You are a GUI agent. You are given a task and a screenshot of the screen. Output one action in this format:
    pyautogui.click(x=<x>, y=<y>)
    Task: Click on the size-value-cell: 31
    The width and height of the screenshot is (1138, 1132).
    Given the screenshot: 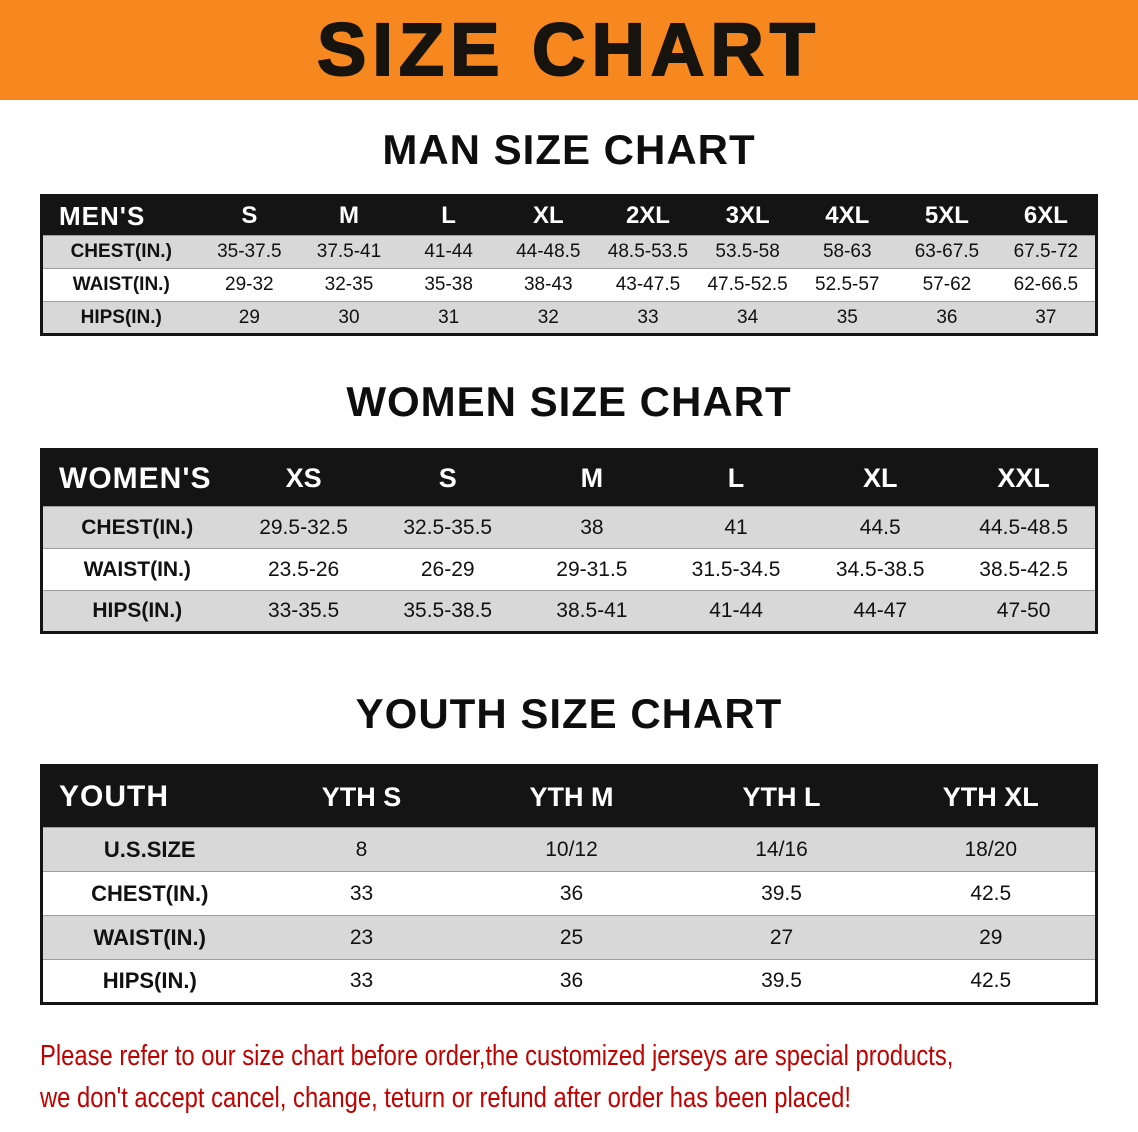 What is the action you would take?
    pyautogui.click(x=449, y=317)
    